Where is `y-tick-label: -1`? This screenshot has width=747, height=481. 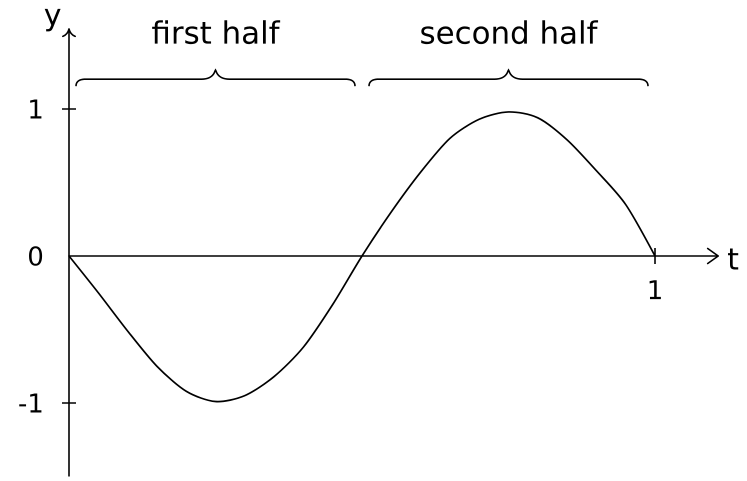 y-tick-label: -1 is located at coordinates (30, 403).